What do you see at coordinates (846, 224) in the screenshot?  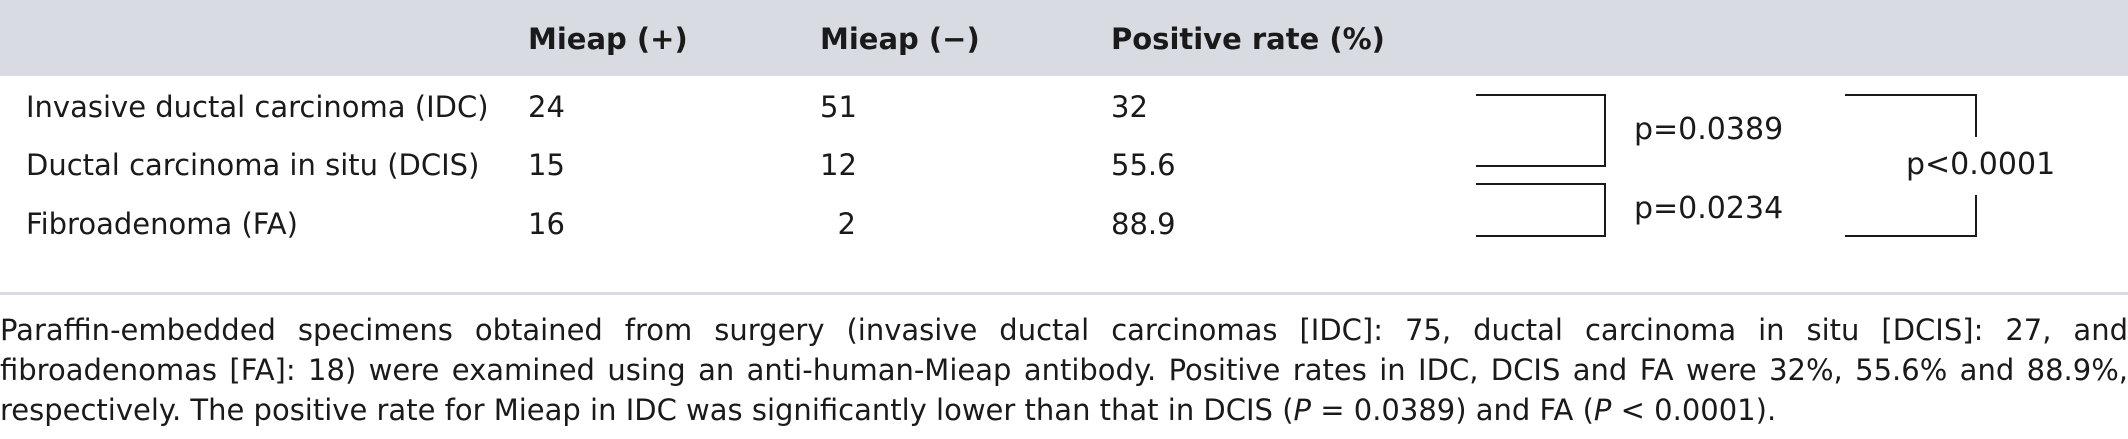 I see `cell-fa-negative: 2` at bounding box center [846, 224].